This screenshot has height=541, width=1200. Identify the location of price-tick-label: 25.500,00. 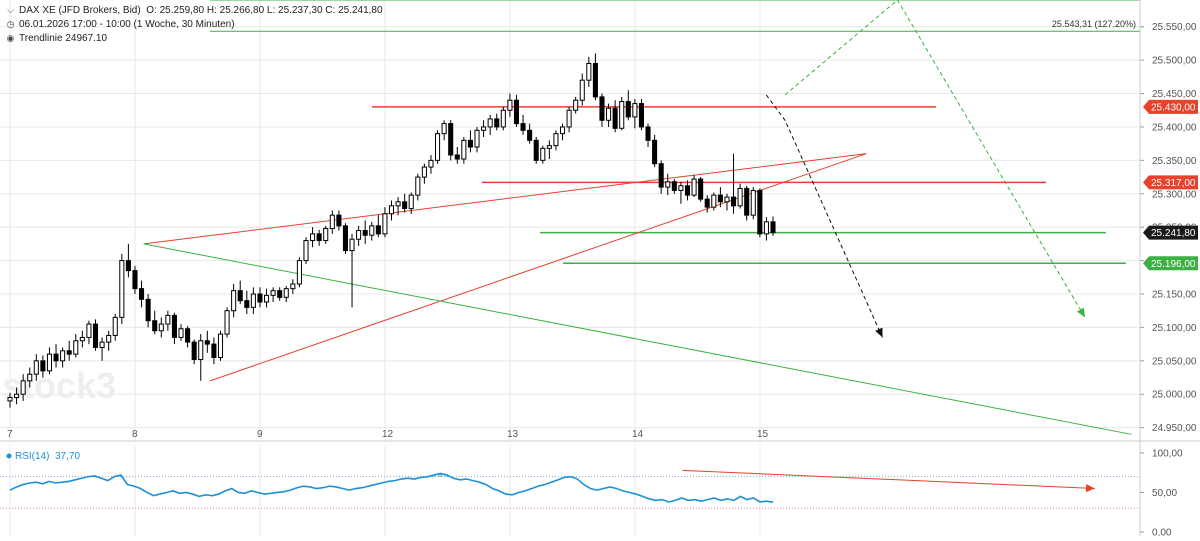
(1174, 61).